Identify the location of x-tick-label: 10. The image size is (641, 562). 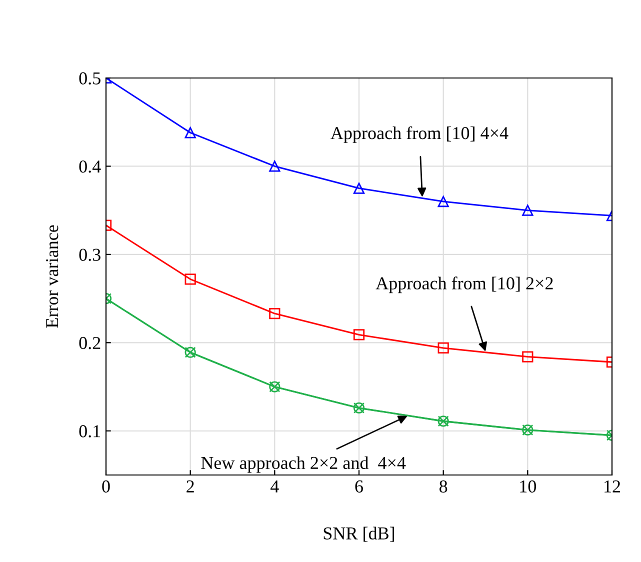
(528, 486).